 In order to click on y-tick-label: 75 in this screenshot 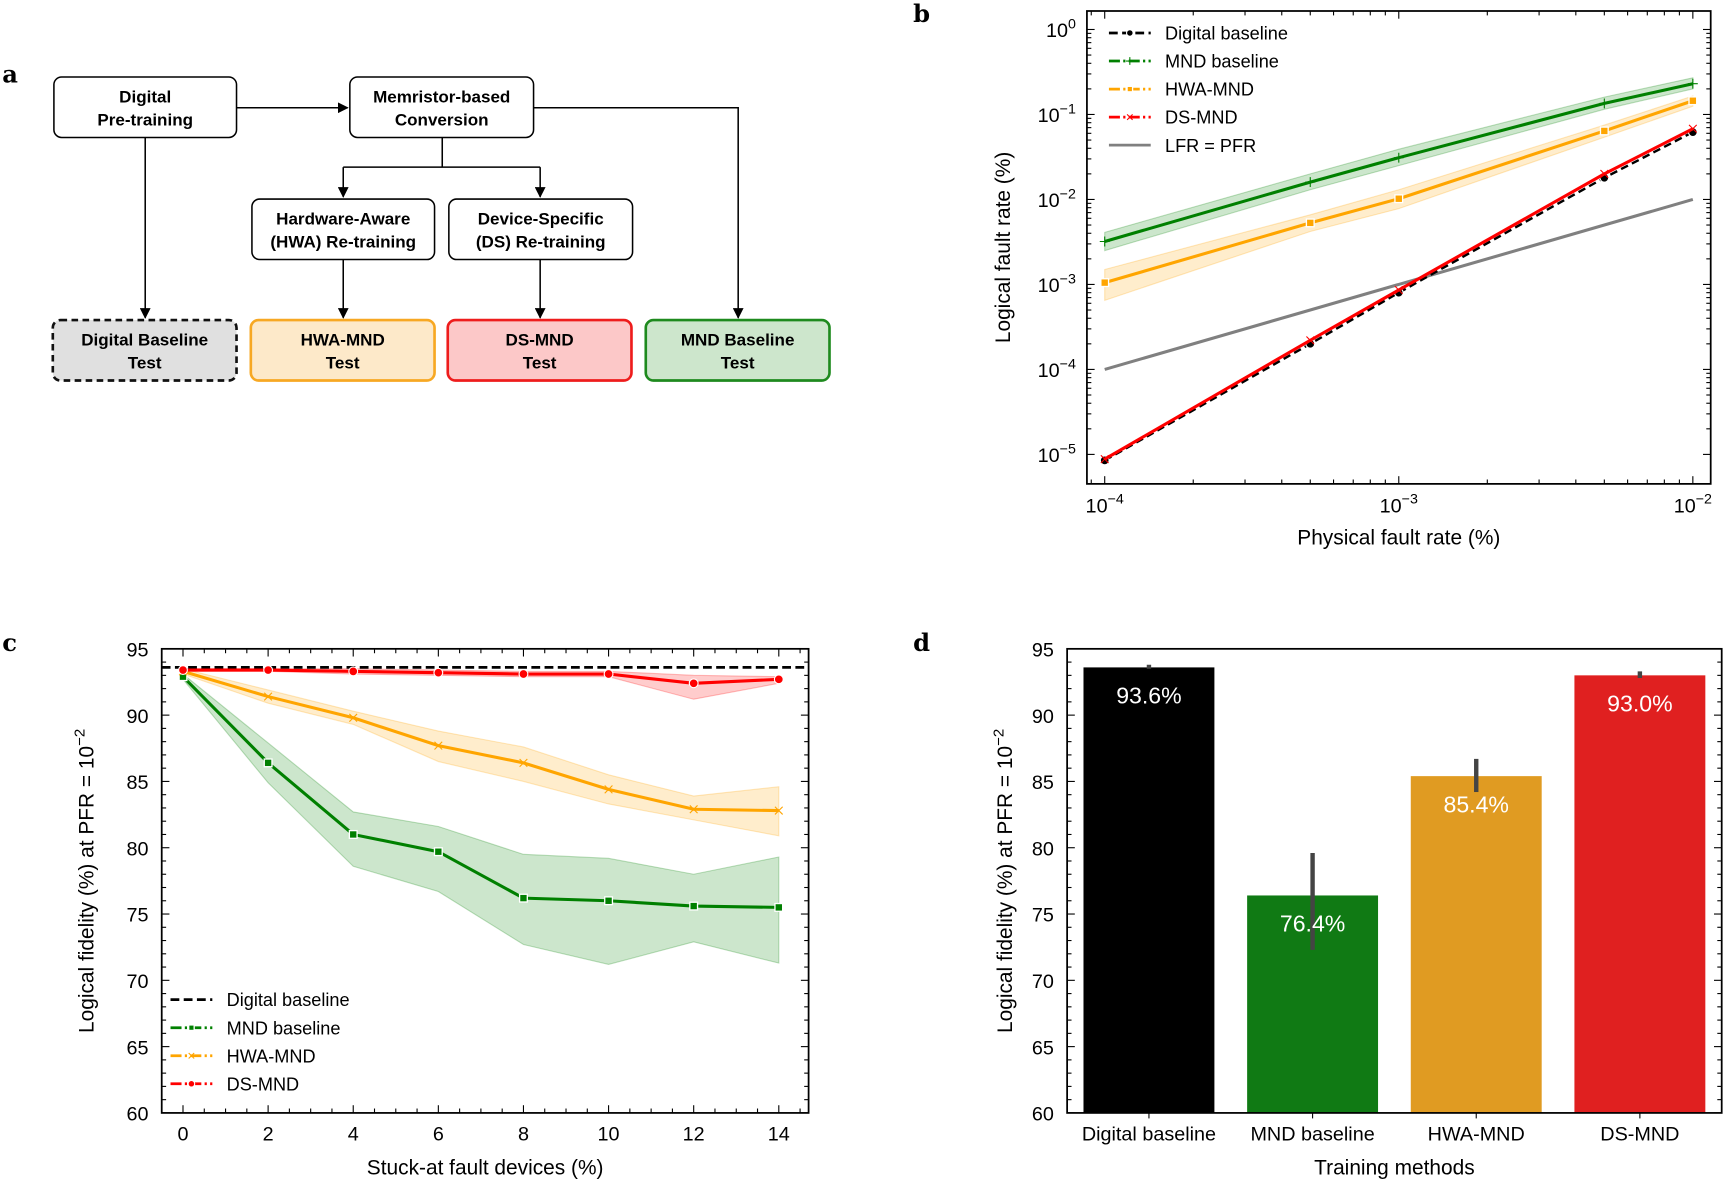, I will do `click(1043, 916)`.